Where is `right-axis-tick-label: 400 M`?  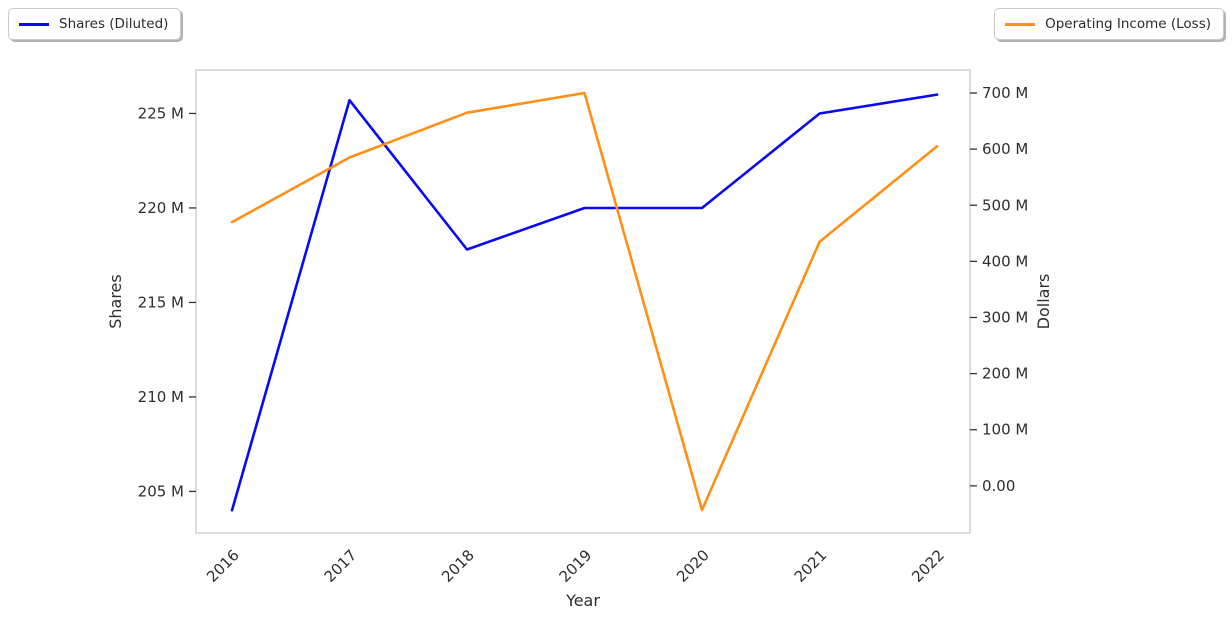 right-axis-tick-label: 400 M is located at coordinates (1005, 261).